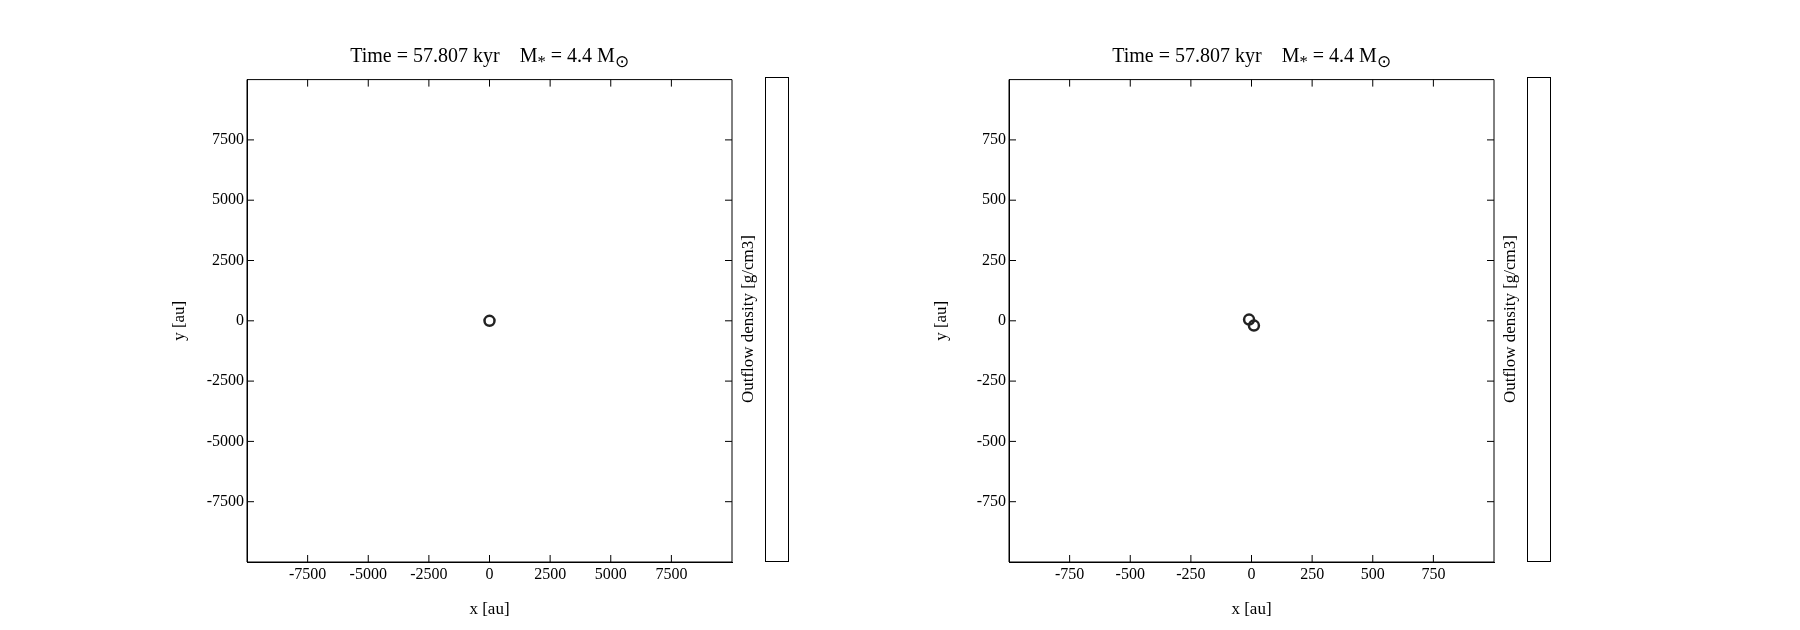 Image resolution: width=1800 pixels, height=630 pixels. I want to click on y-tick-label: -750, so click(991, 500).